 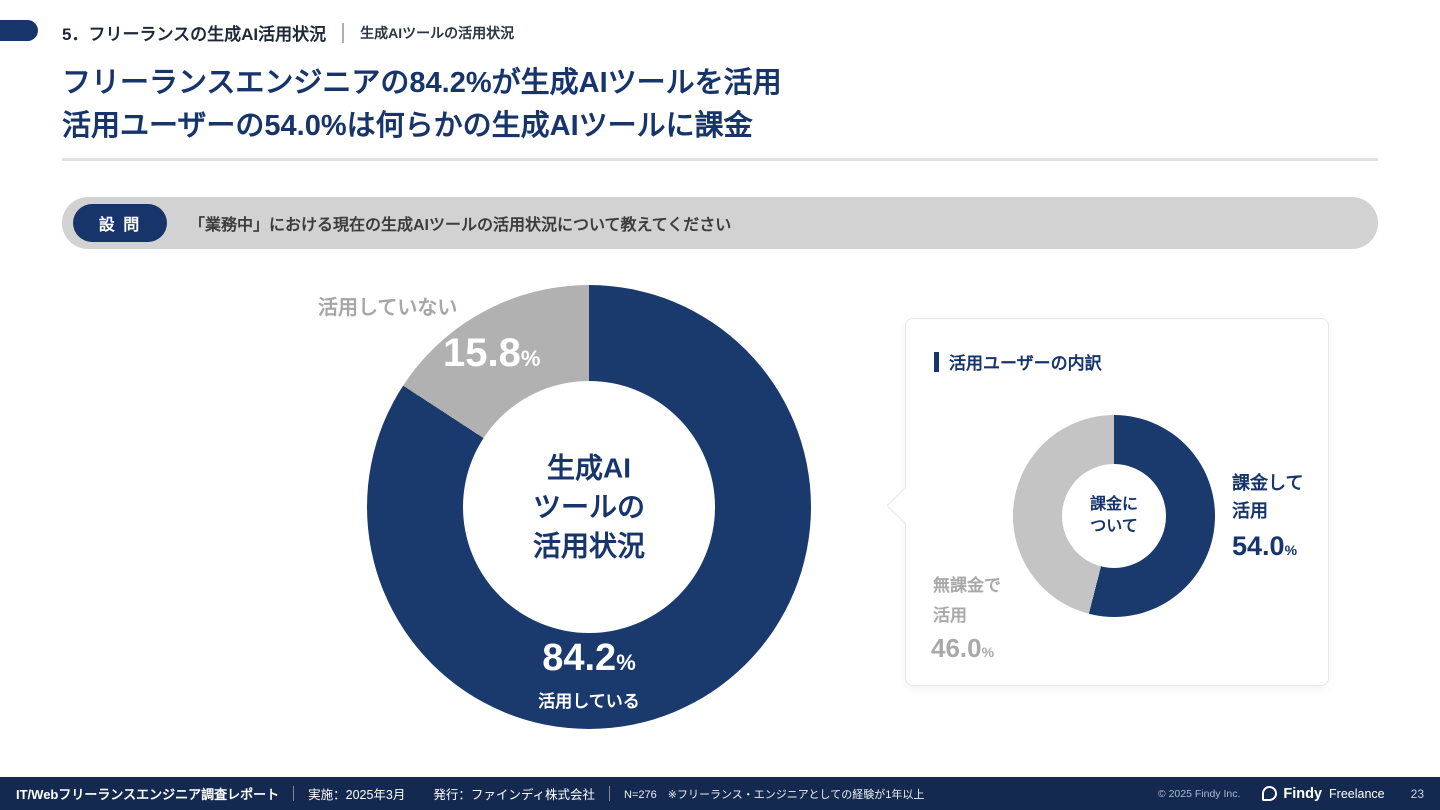 I want to click on slide-accent-pill, so click(x=19, y=30).